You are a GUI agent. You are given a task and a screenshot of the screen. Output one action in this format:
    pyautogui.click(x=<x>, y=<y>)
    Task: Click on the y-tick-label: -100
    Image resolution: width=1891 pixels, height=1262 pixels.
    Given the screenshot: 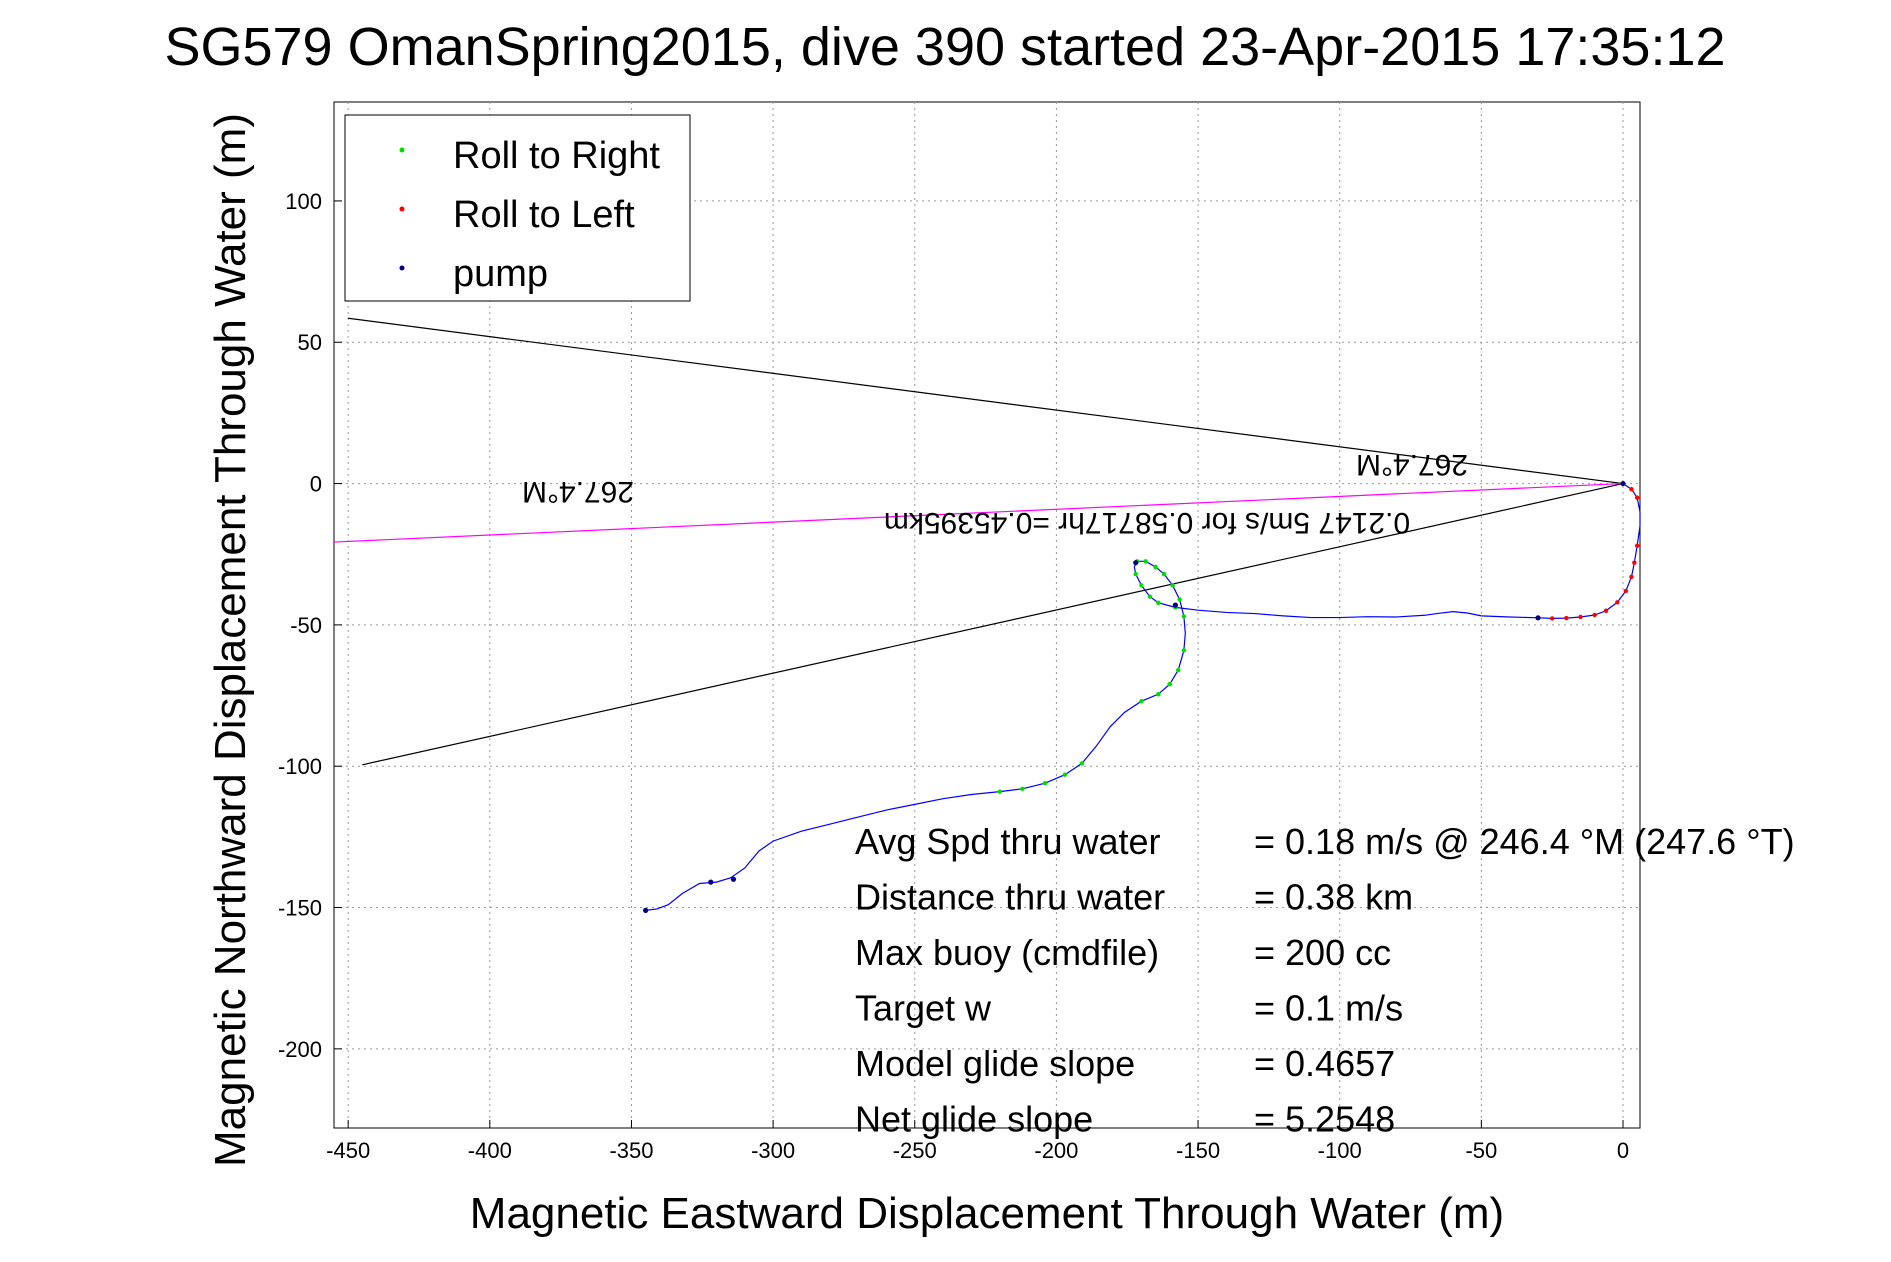 What is the action you would take?
    pyautogui.click(x=300, y=766)
    